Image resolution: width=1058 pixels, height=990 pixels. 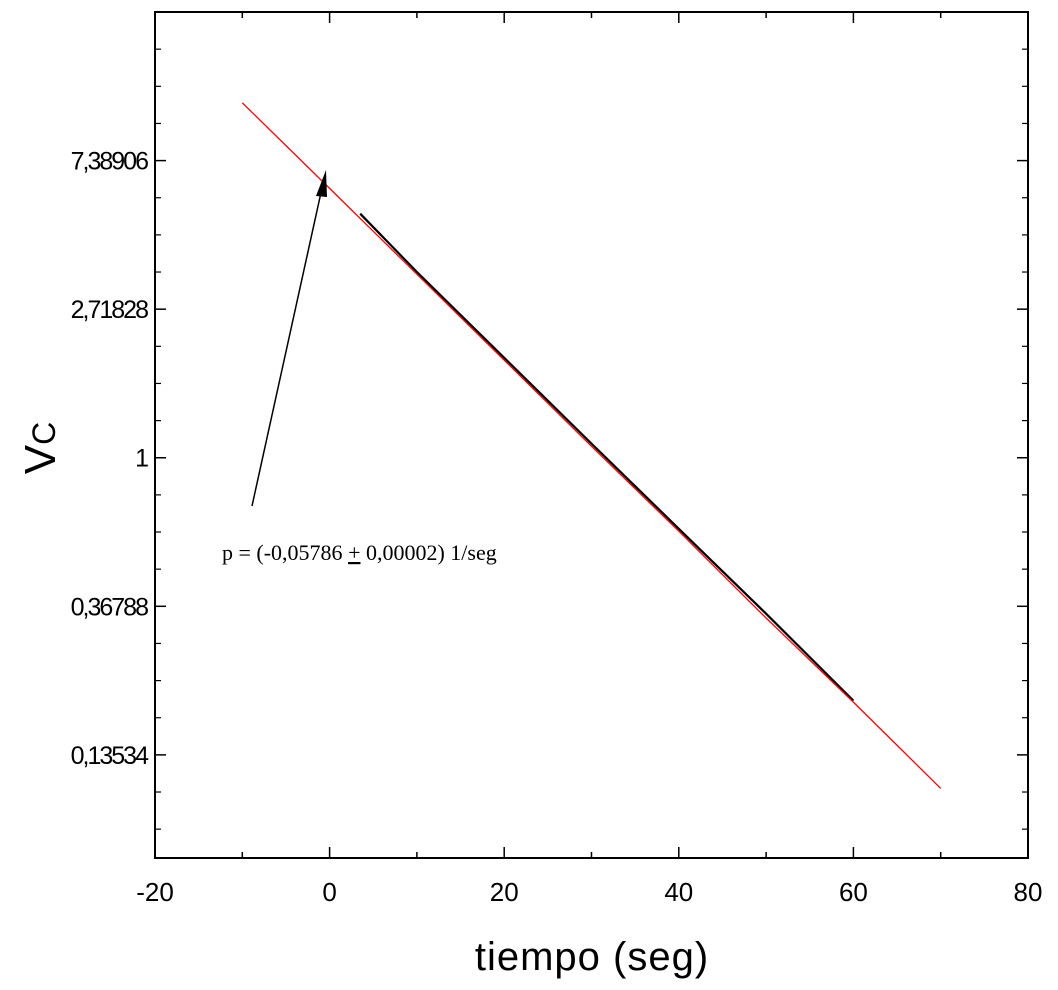 I want to click on x-tick-label: 0, so click(x=329, y=892).